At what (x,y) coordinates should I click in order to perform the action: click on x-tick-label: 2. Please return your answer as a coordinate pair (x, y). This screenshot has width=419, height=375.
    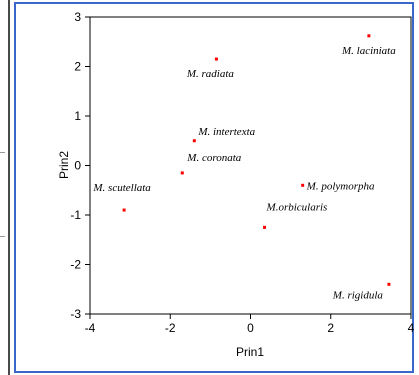
    Looking at the image, I should click on (330, 328).